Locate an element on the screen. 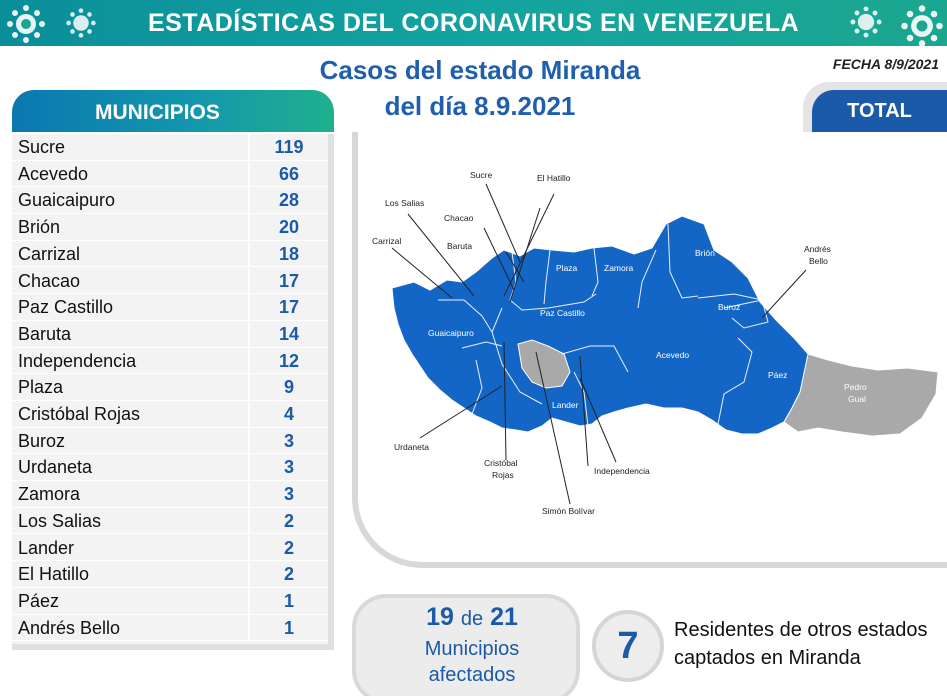 The image size is (947, 696). map-label-baruta: Baruta is located at coordinates (459, 246).